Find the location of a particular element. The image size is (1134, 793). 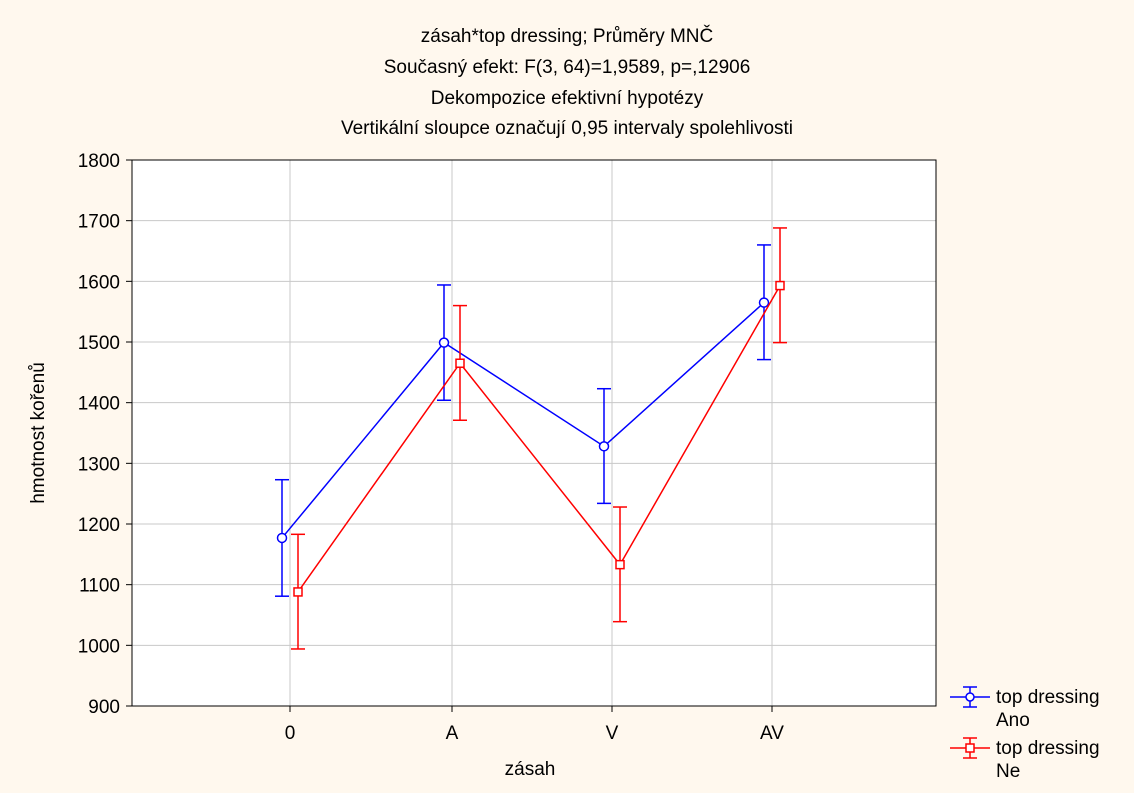

y-tick-label: 1600 is located at coordinates (99, 282).